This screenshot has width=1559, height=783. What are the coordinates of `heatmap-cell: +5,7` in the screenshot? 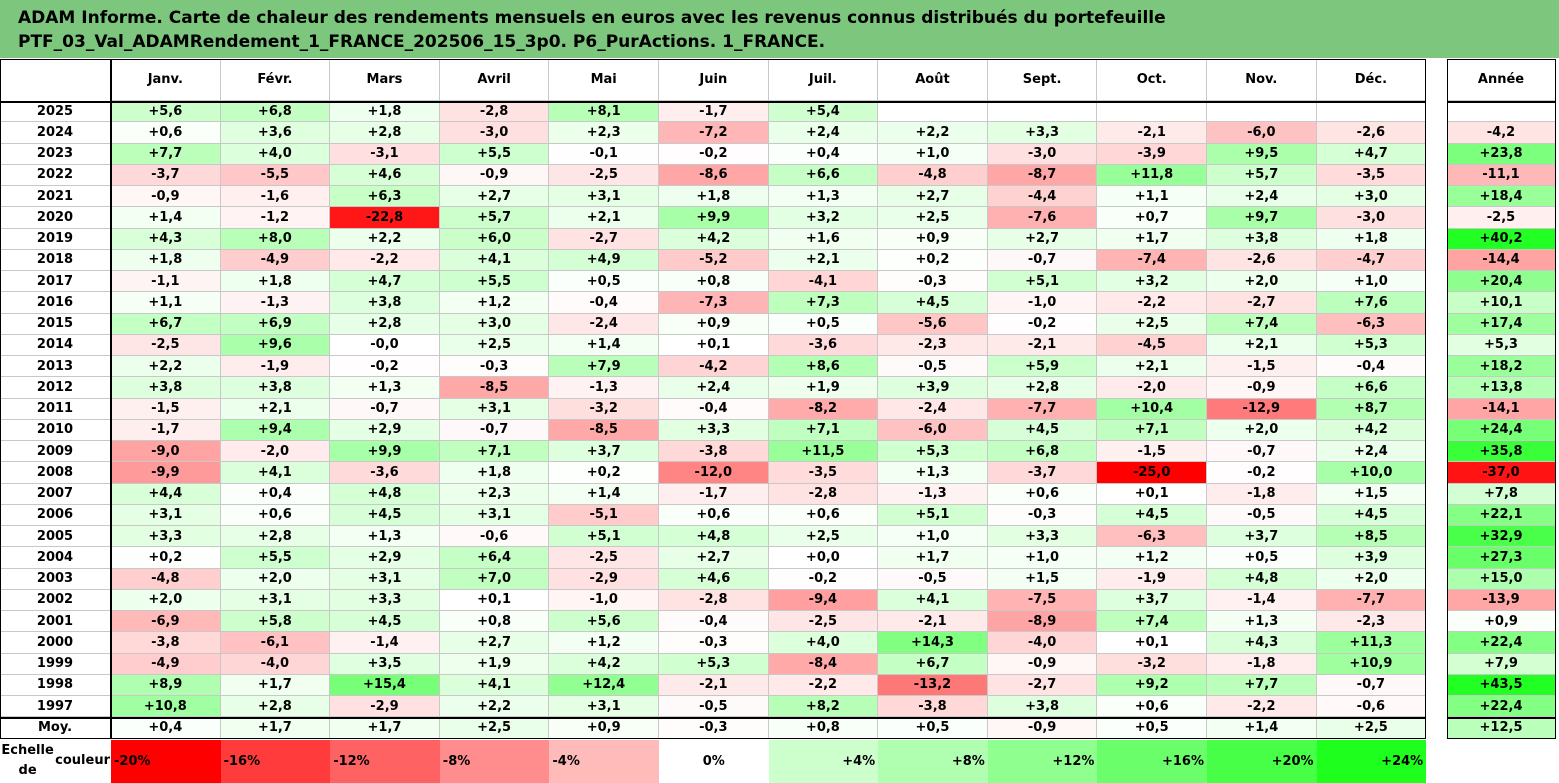 It's located at (1262, 175).